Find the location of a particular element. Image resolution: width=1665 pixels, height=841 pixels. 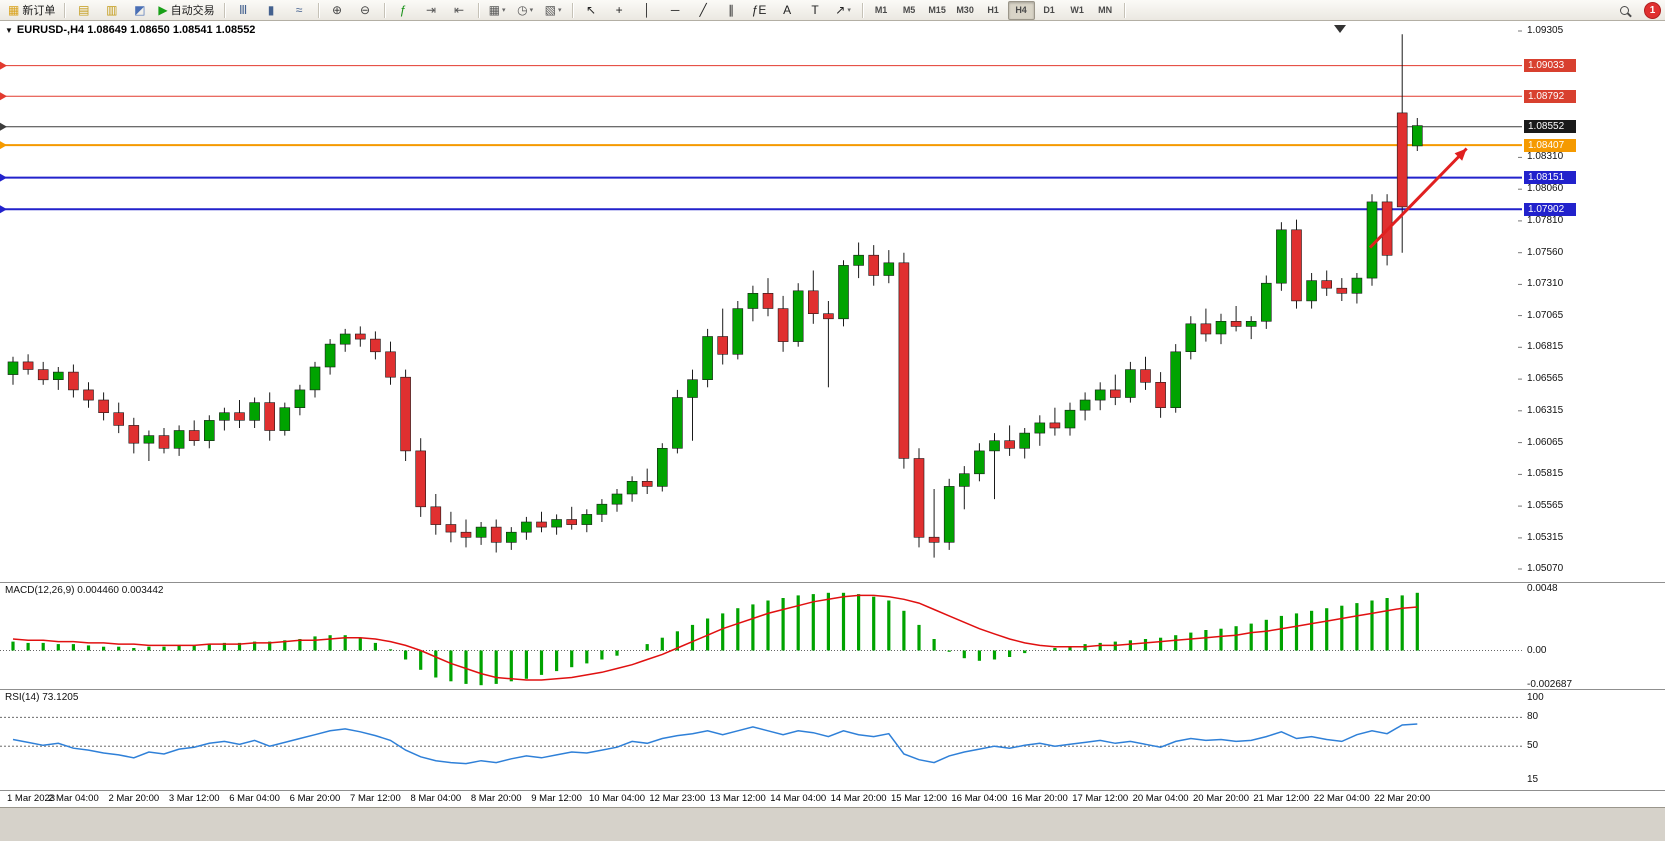

macd-plot is located at coordinates (832, 636).